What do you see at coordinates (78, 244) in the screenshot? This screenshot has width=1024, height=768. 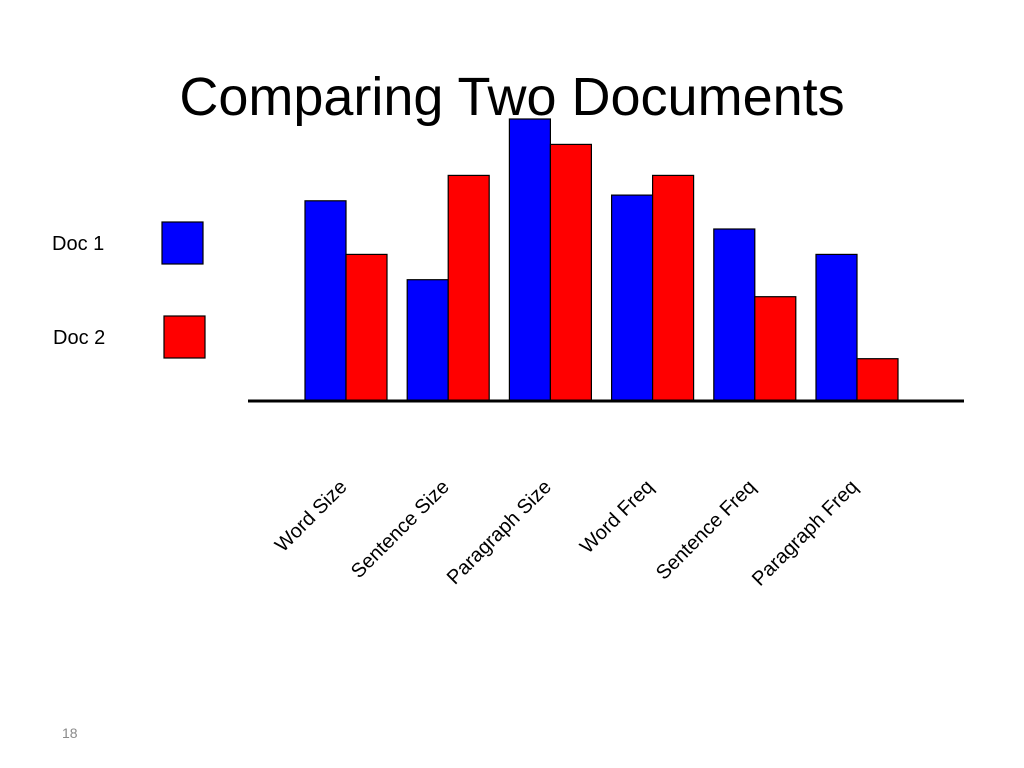 I see `legend-label-doc-1: Doc 1` at bounding box center [78, 244].